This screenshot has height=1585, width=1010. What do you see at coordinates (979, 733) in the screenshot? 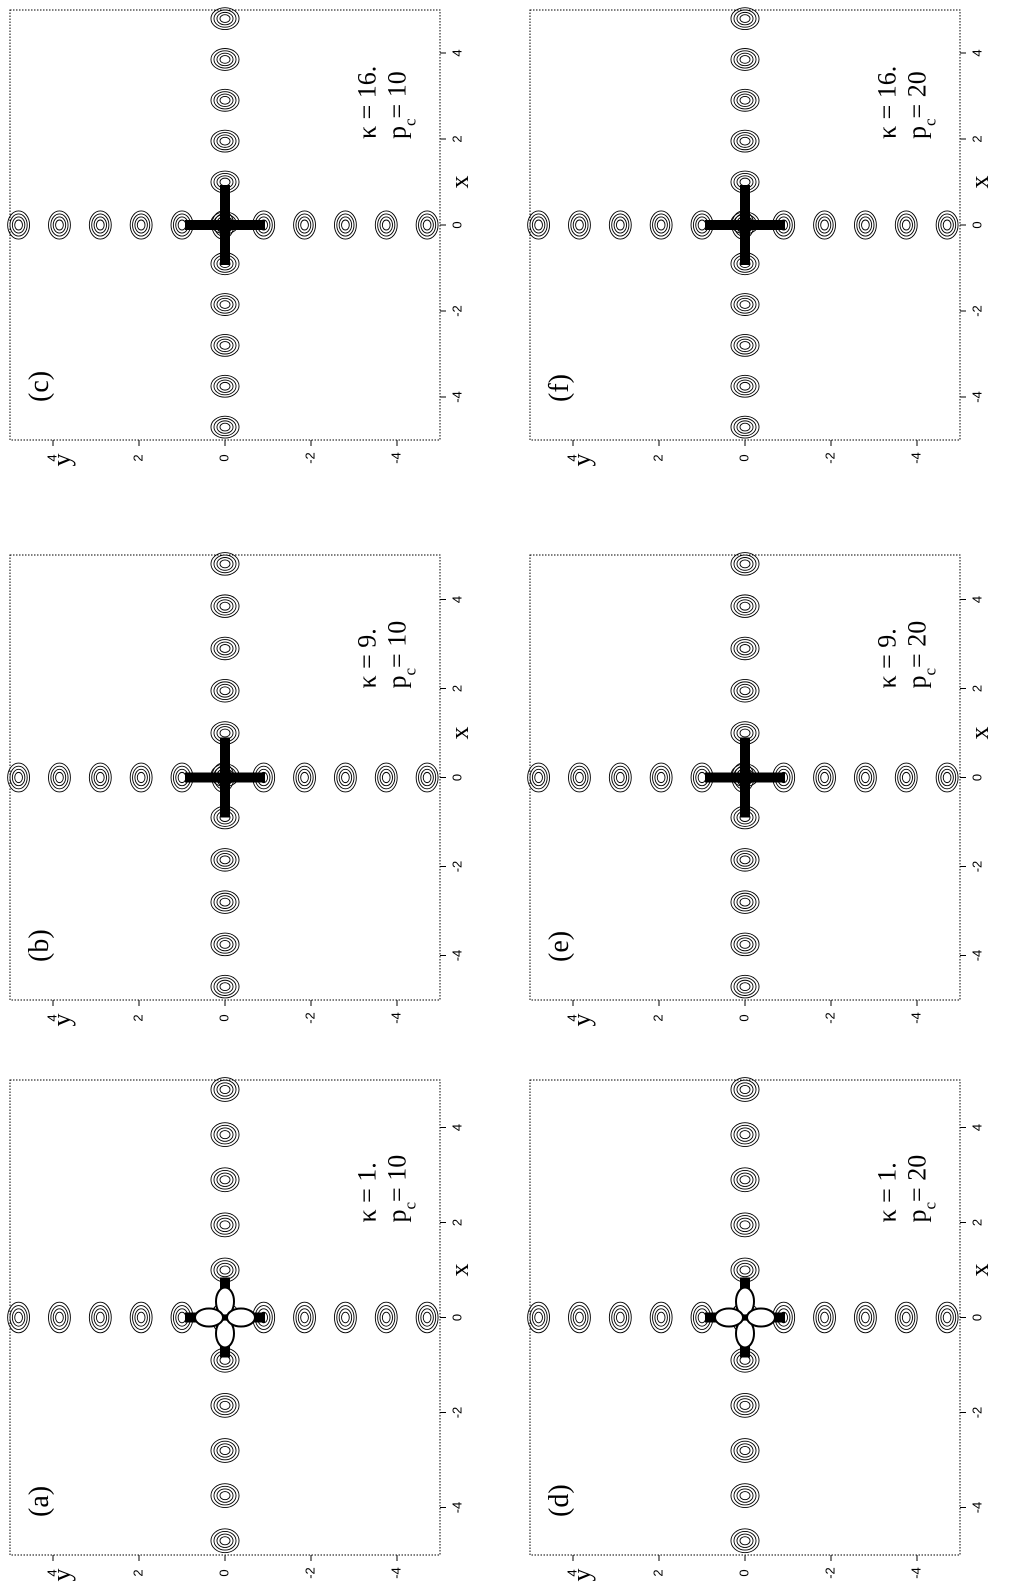
I see `x-axis-label: x` at bounding box center [979, 733].